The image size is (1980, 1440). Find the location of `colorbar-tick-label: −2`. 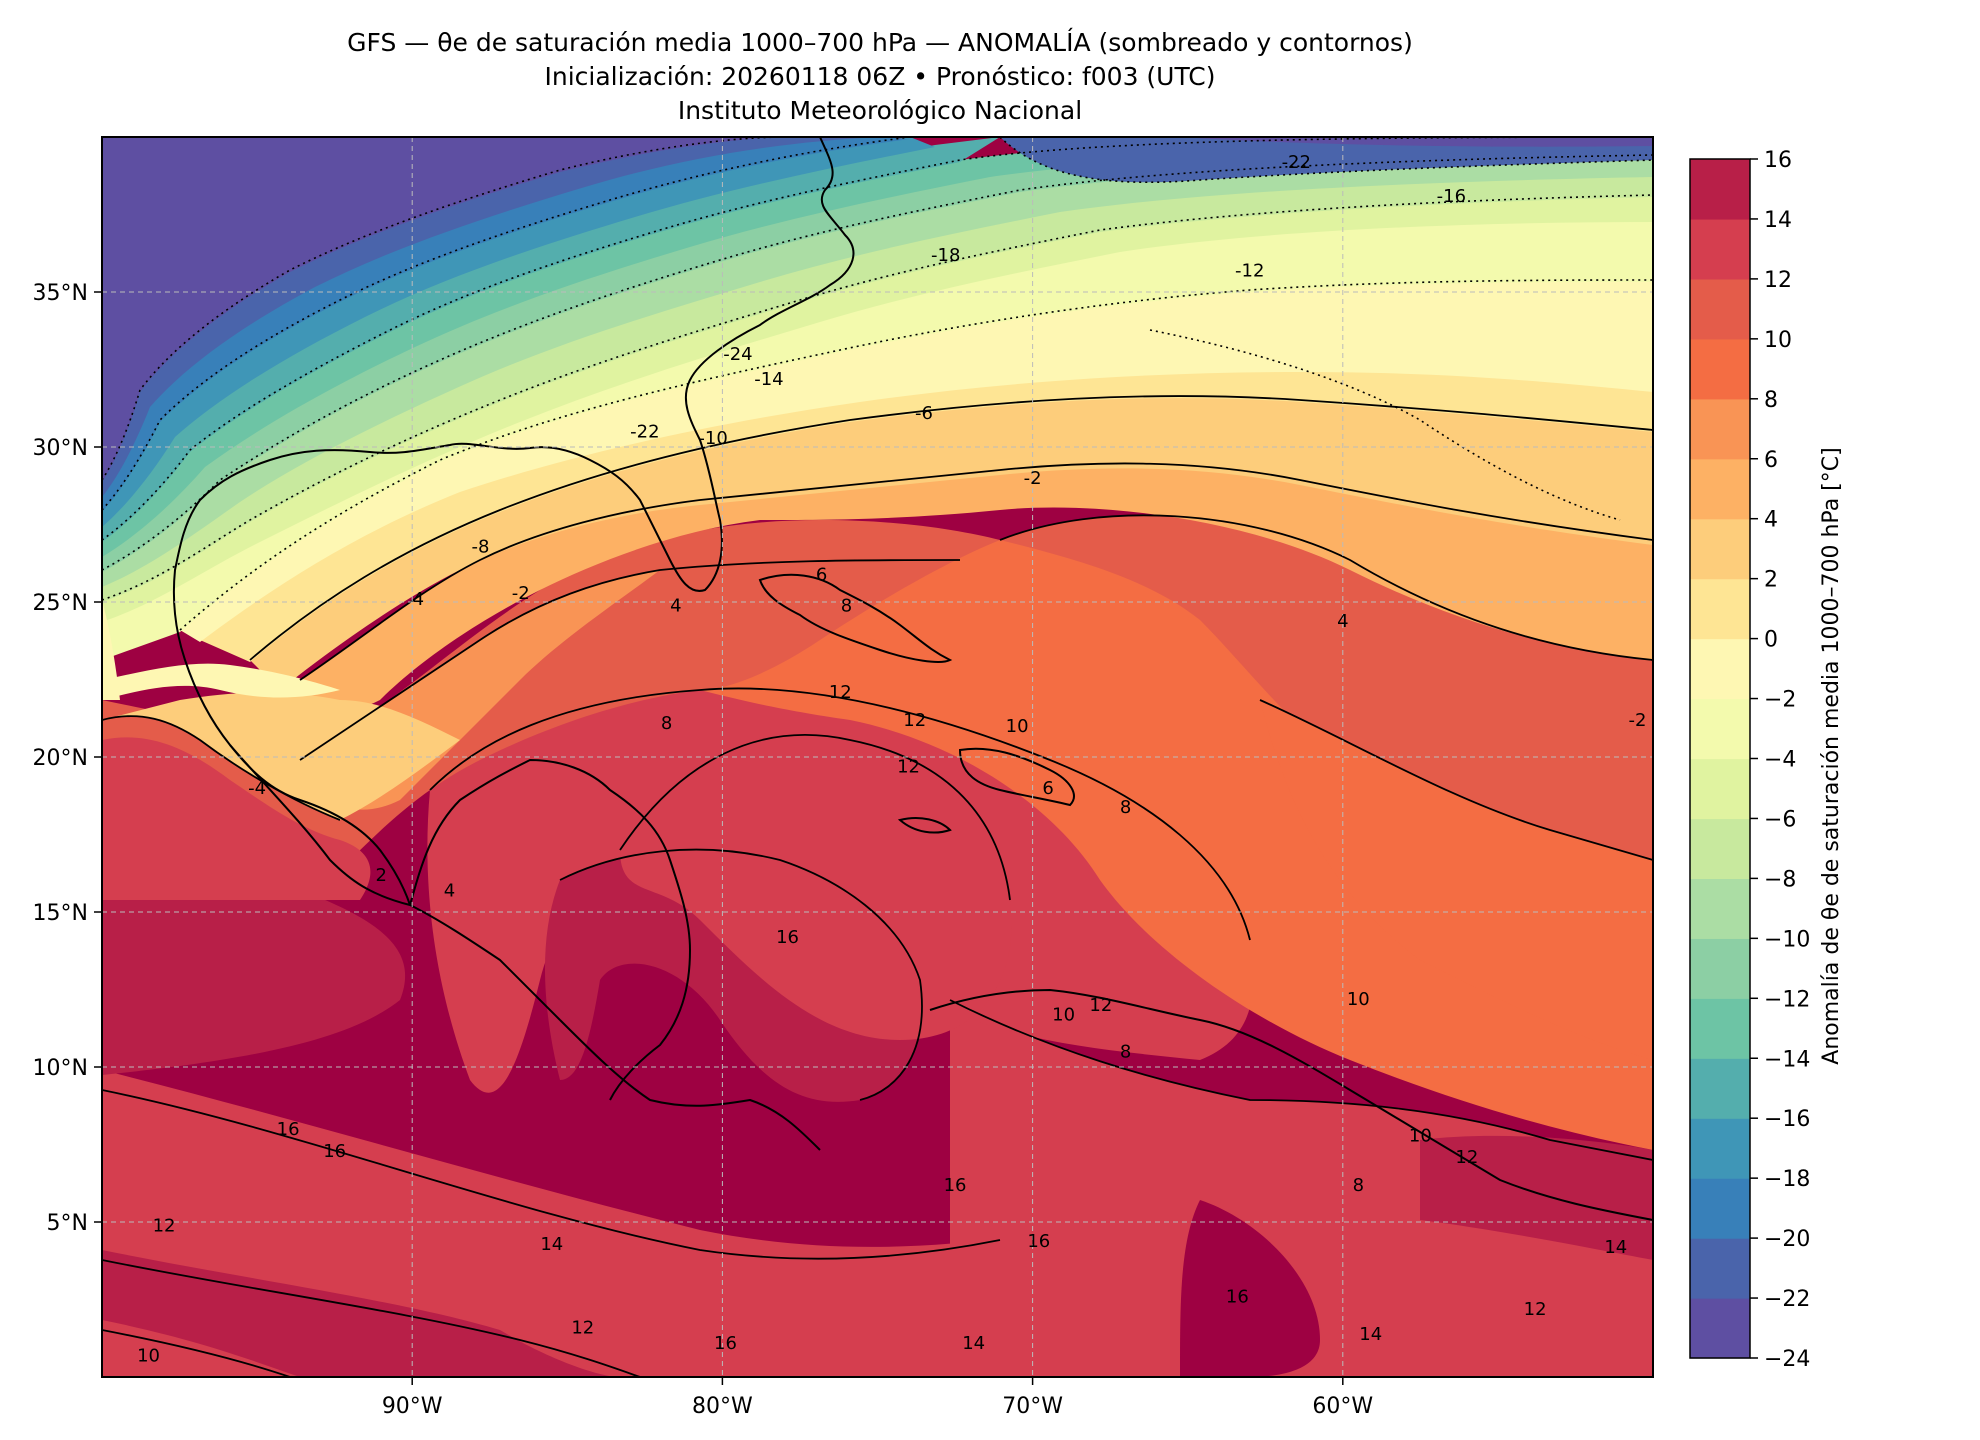

colorbar-tick-label: −2 is located at coordinates (1780, 700).